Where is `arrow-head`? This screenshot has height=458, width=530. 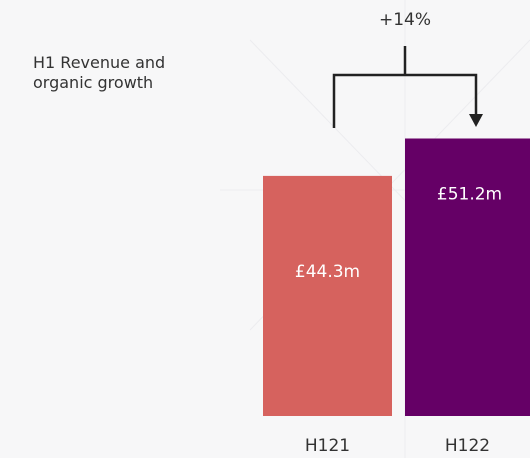 arrow-head is located at coordinates (476, 120).